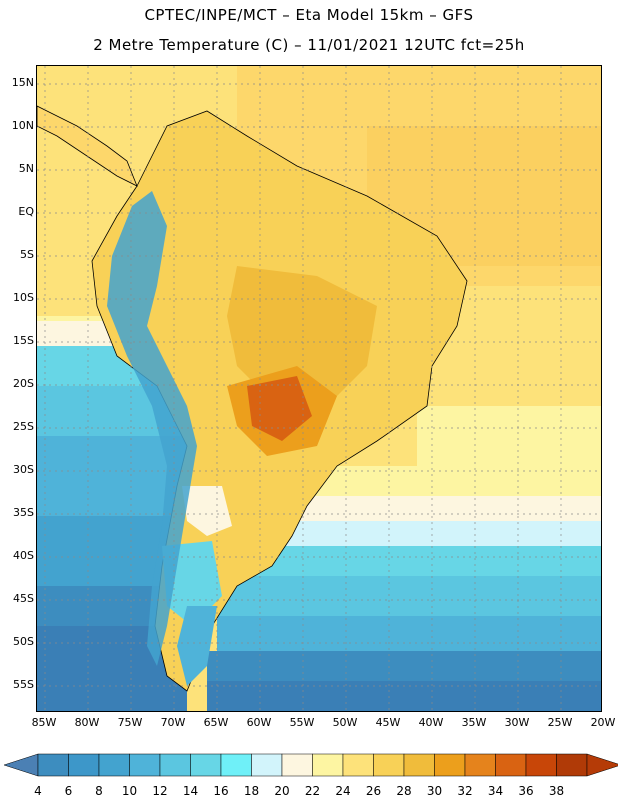 The width and height of the screenshot is (618, 800). Describe the element at coordinates (431, 722) in the screenshot. I see `lon-tick-label: 40W` at that location.